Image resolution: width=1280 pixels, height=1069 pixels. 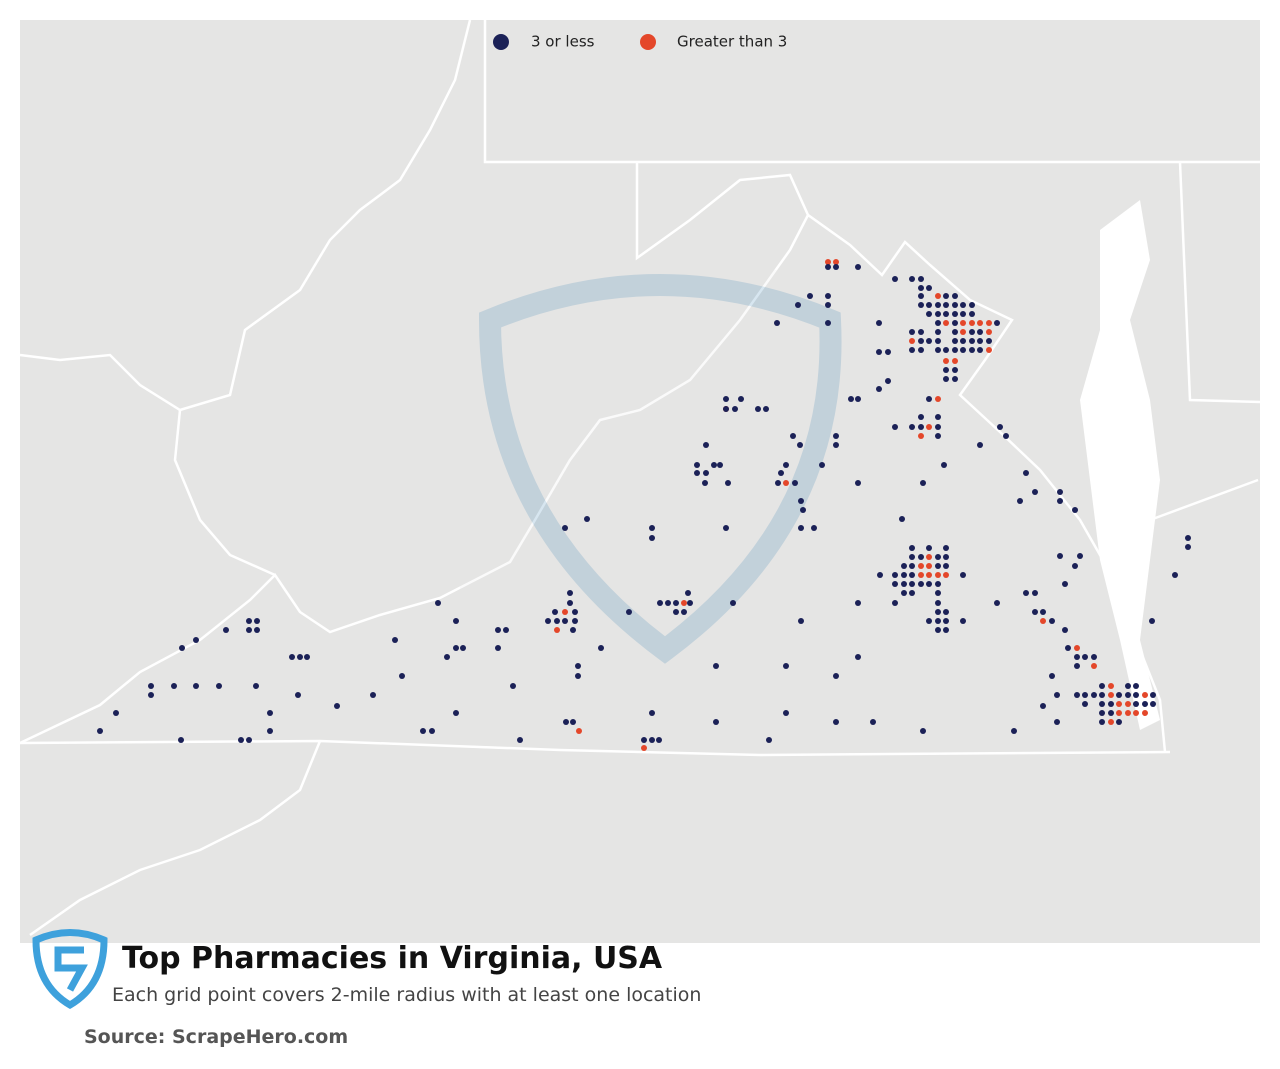 I want to click on logo, so click(x=70, y=969).